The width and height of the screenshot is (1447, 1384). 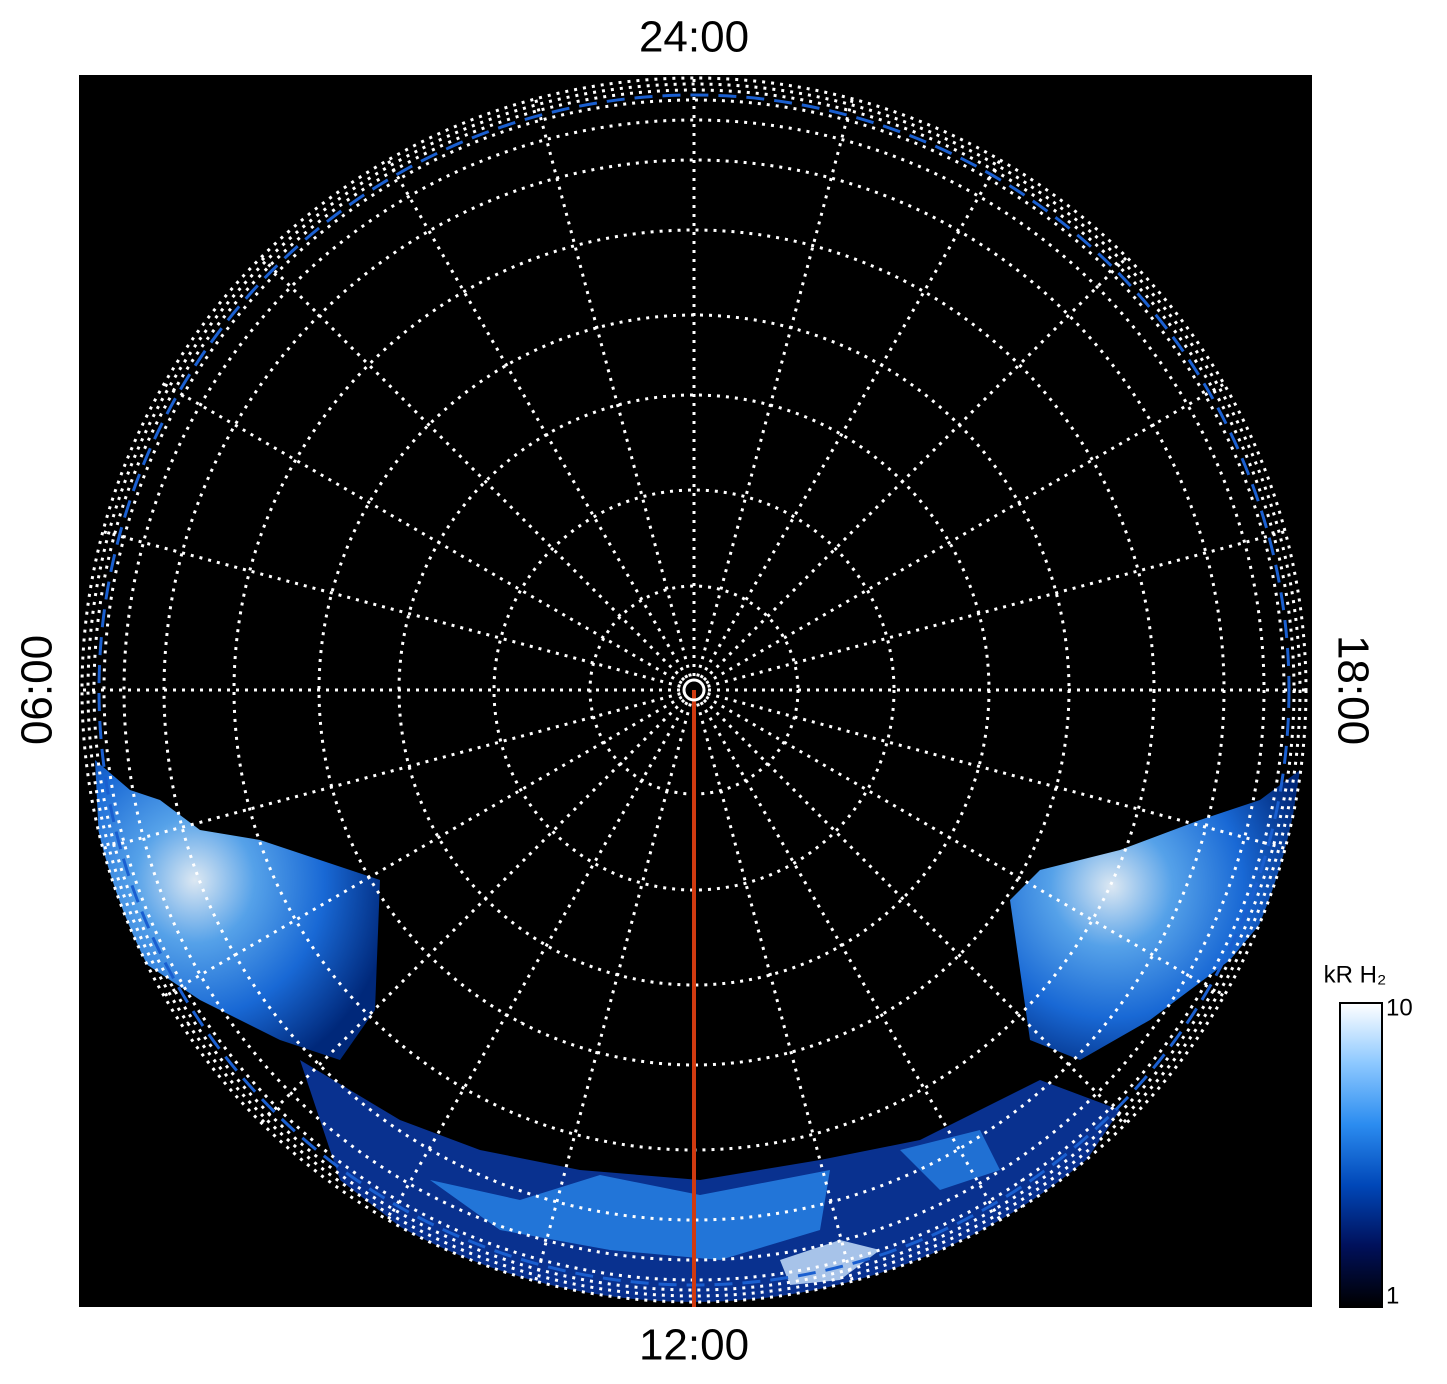 I want to click on colorbar, so click(x=1361, y=1155).